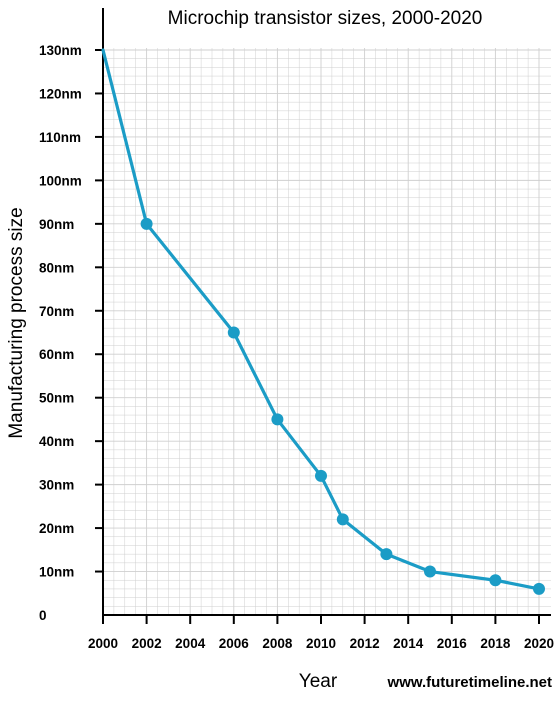  What do you see at coordinates (56, 267) in the screenshot?
I see `y-tick-label: 80nm` at bounding box center [56, 267].